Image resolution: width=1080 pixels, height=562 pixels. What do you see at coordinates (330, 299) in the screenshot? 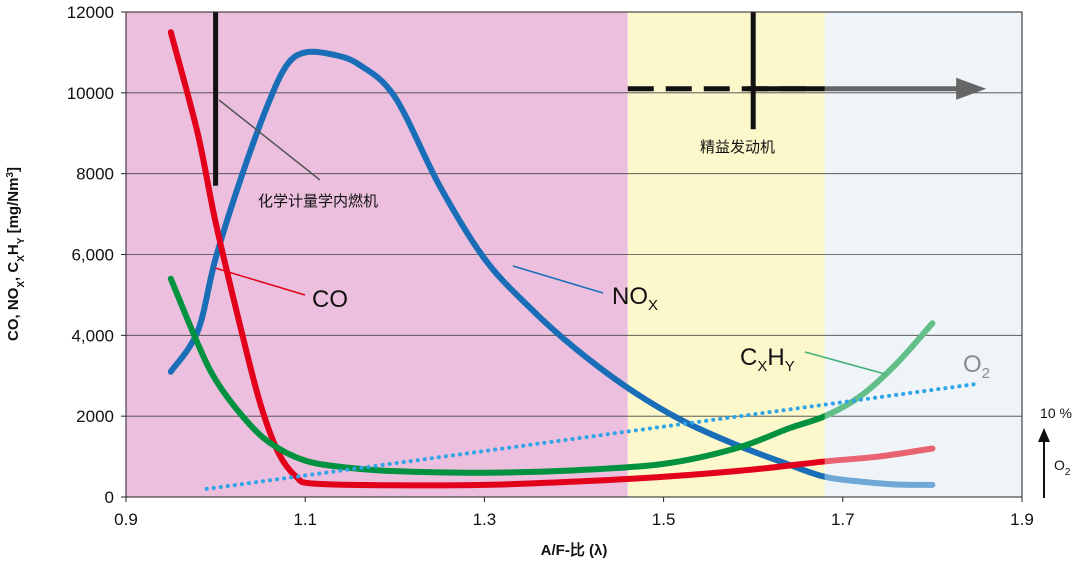
I see `co-label: CO` at bounding box center [330, 299].